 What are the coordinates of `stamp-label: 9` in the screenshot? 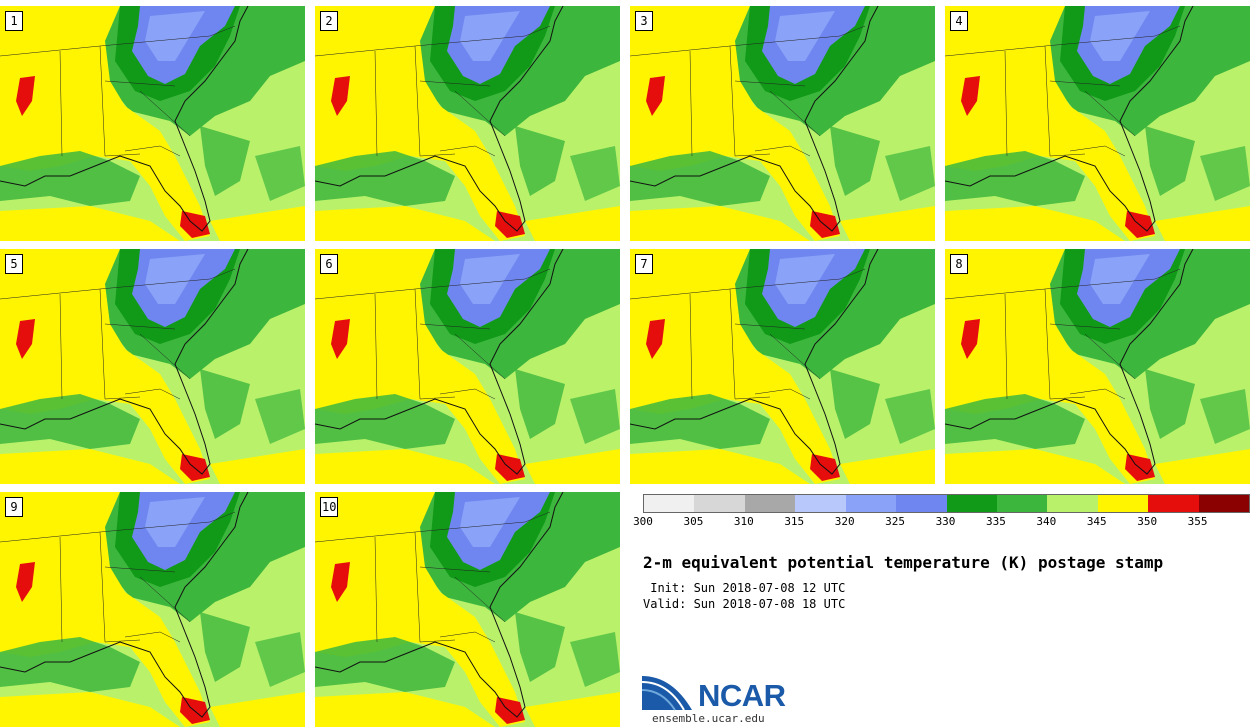 It's located at (14, 507).